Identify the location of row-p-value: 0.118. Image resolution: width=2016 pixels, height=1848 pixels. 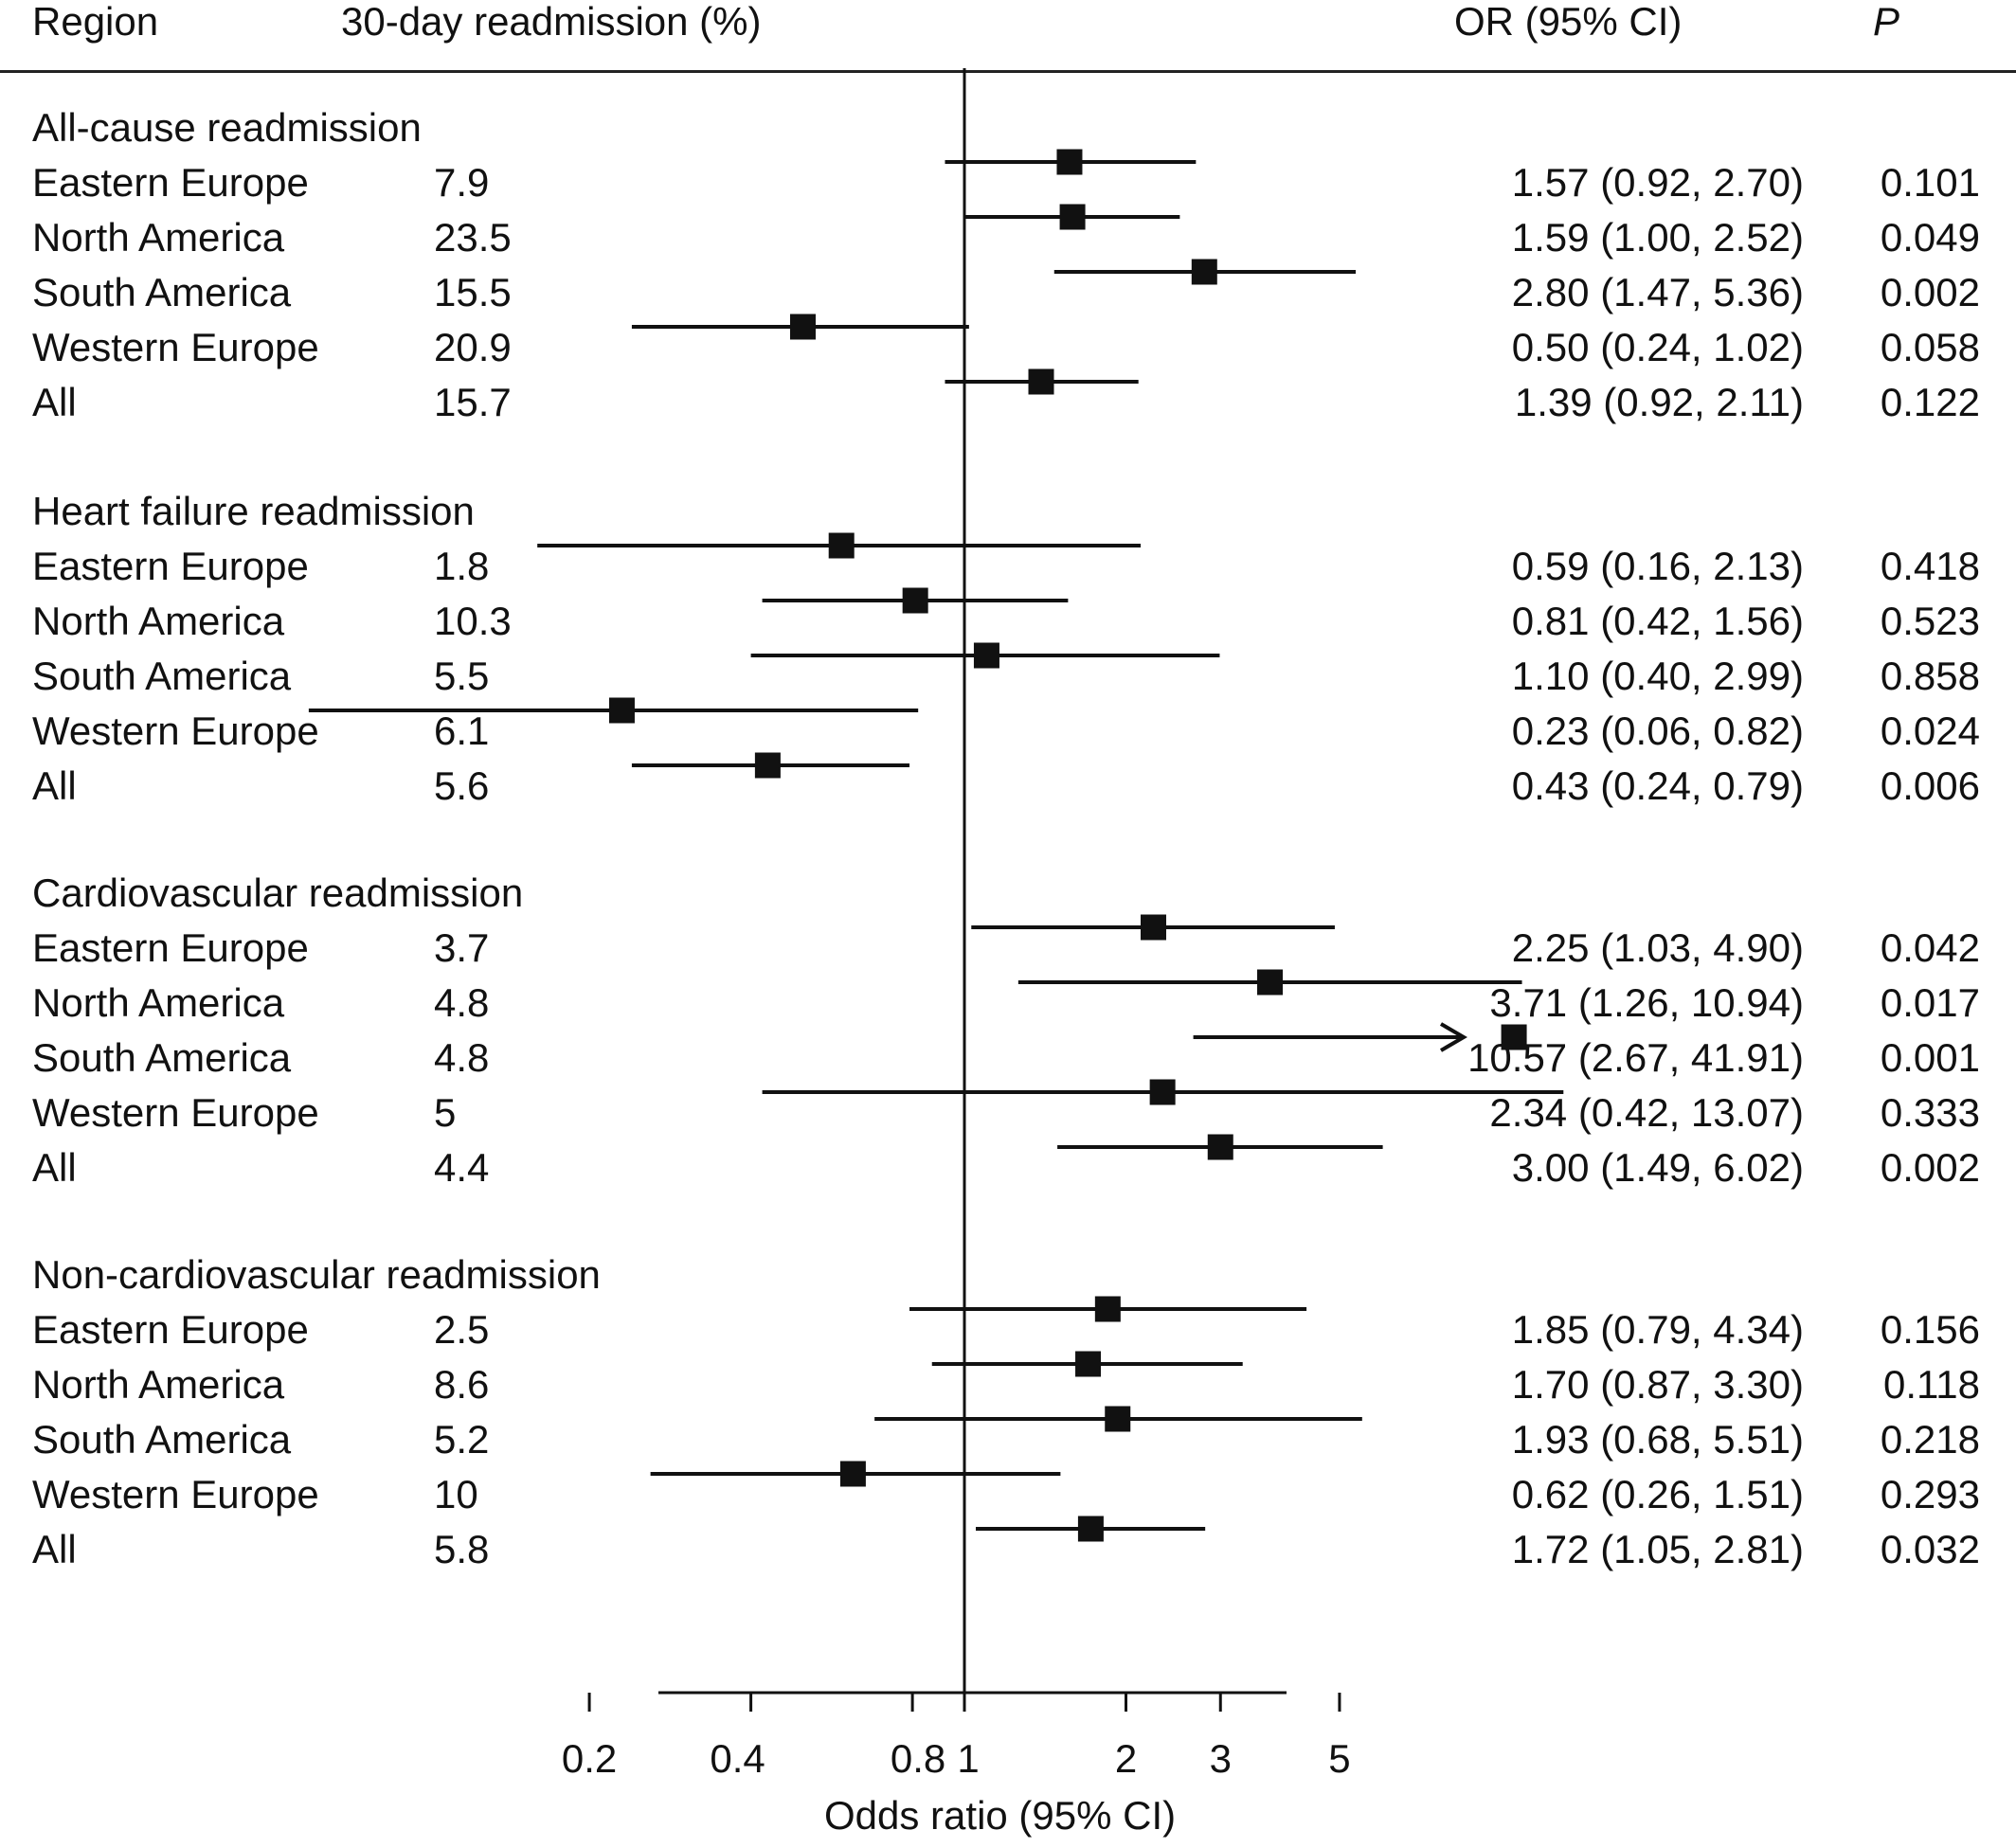
(1931, 1384).